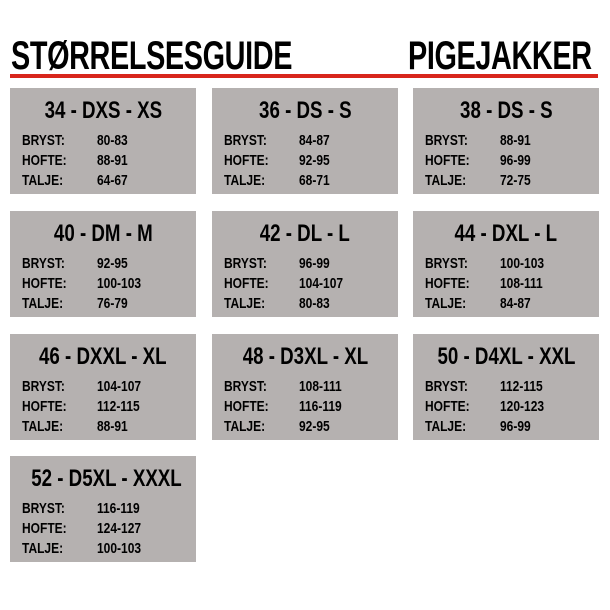  I want to click on measurement-value: 64-67, so click(112, 180).